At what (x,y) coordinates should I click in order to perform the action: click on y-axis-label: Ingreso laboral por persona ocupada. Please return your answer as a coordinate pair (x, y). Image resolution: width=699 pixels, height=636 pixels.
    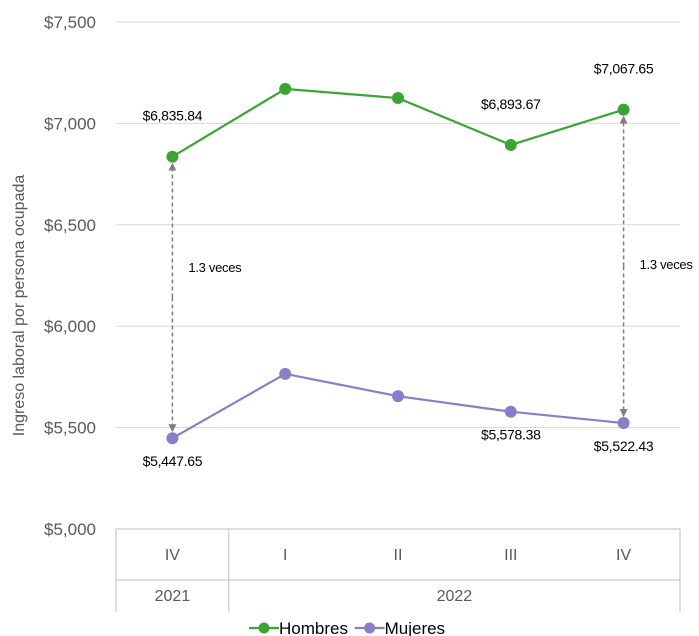
    Looking at the image, I should click on (19, 306).